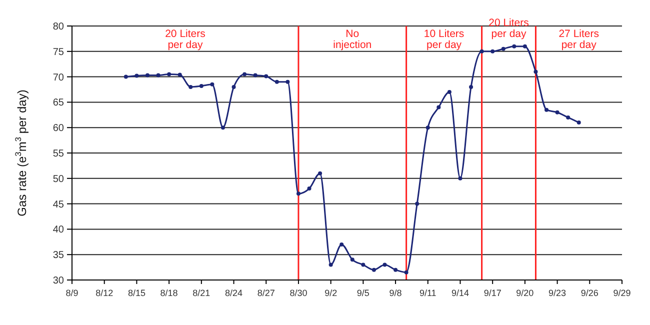 This screenshot has width=650, height=325. Describe the element at coordinates (299, 293) in the screenshot. I see `x-tick-label: 8/30` at that location.